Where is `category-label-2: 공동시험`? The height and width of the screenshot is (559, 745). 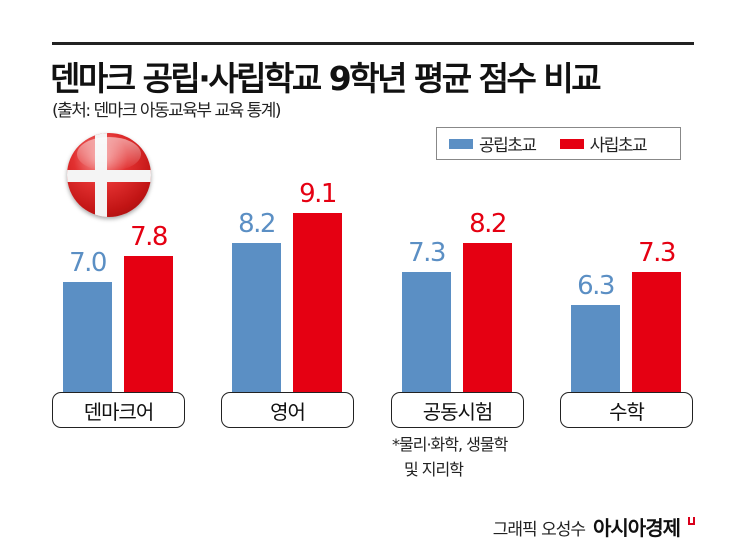 category-label-2: 공동시험 is located at coordinates (457, 410).